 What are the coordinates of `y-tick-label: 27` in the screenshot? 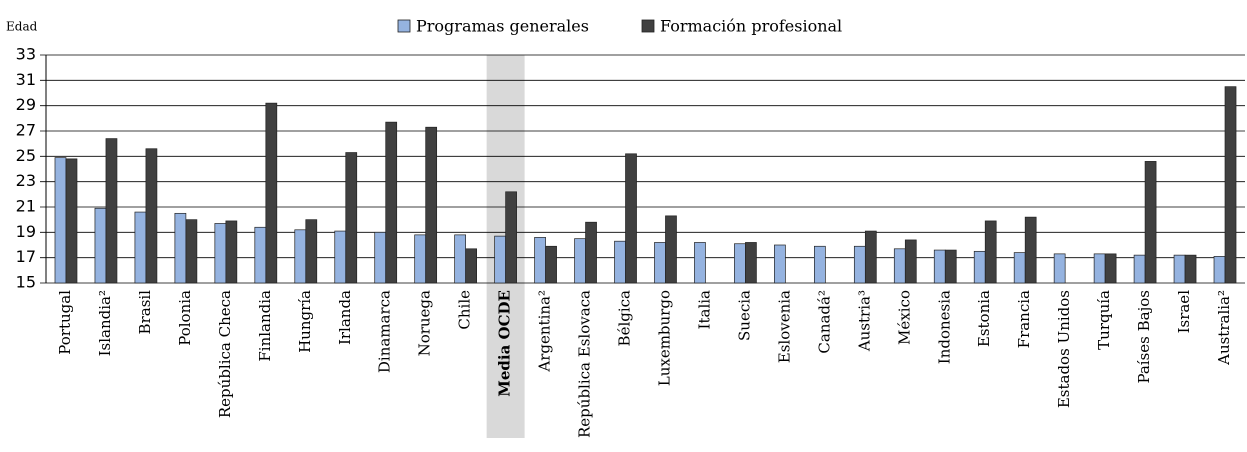 It's located at (26, 130).